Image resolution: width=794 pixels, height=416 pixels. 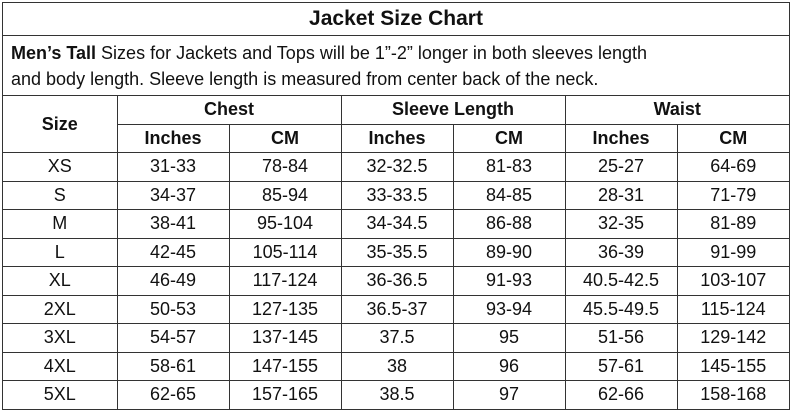 I want to click on measure-cell: 137-145, so click(x=285, y=338).